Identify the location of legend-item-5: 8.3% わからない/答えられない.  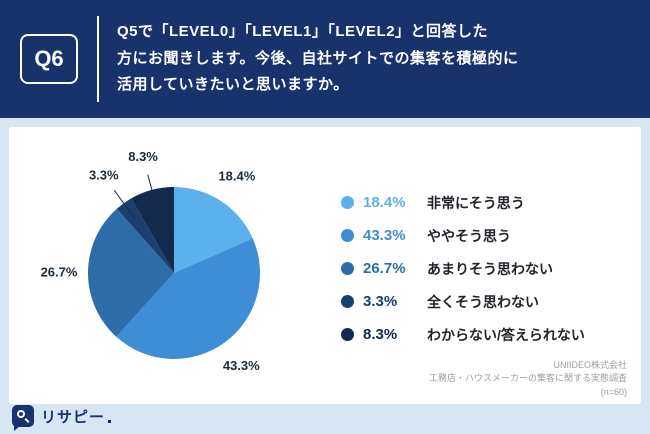
(463, 334).